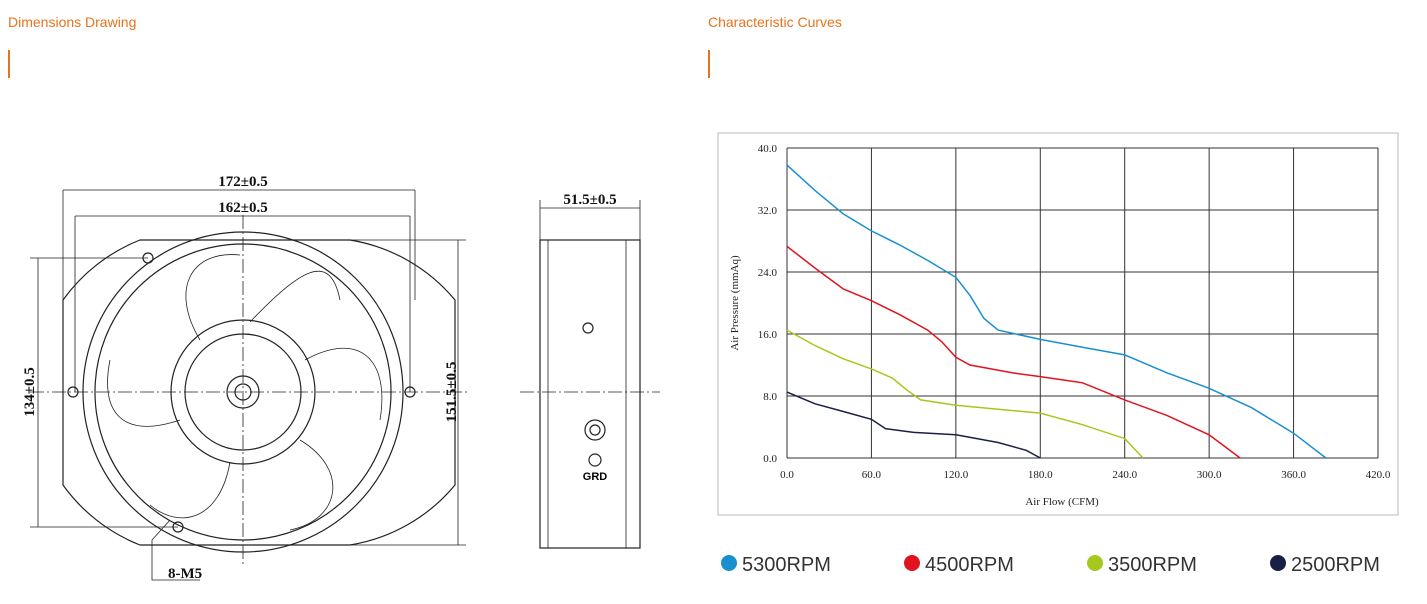 This screenshot has height=604, width=1427. Describe the element at coordinates (1335, 565) in the screenshot. I see `legend-label: 2500RPM` at that location.